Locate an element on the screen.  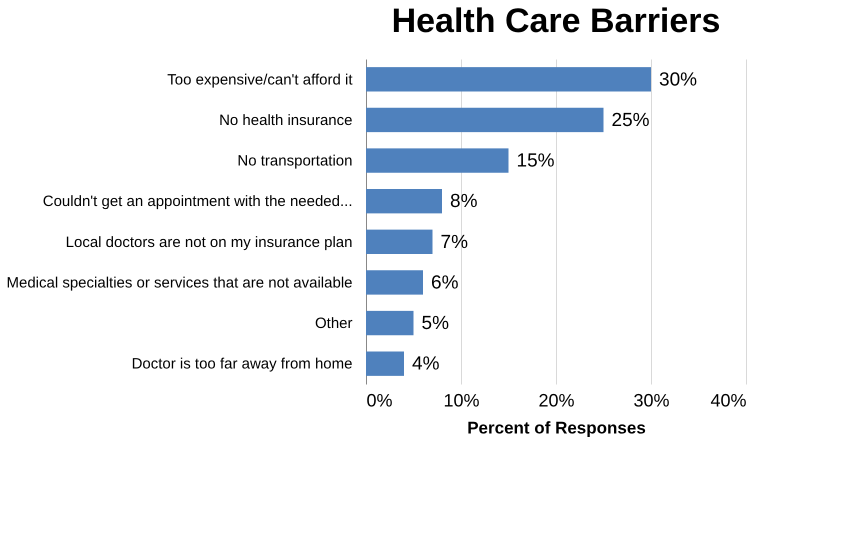
y-tick-label: Other is located at coordinates (333, 323).